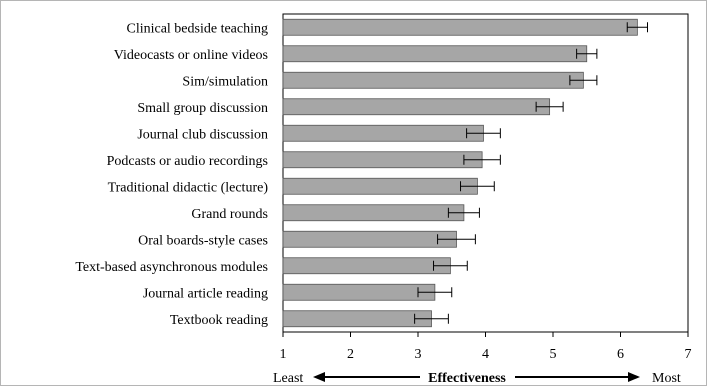 The image size is (708, 387). Describe the element at coordinates (634, 377) in the screenshot. I see `right-arrow-head` at that location.